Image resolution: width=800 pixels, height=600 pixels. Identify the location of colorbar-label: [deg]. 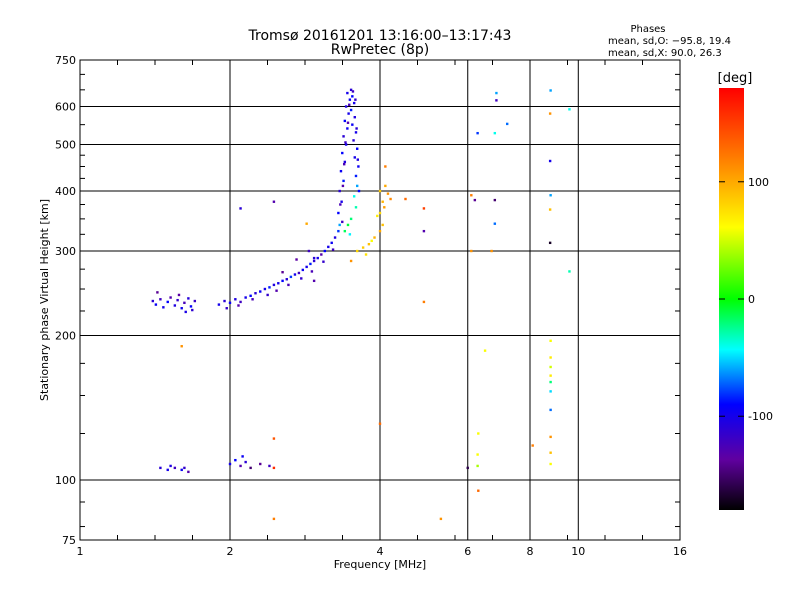
(735, 78).